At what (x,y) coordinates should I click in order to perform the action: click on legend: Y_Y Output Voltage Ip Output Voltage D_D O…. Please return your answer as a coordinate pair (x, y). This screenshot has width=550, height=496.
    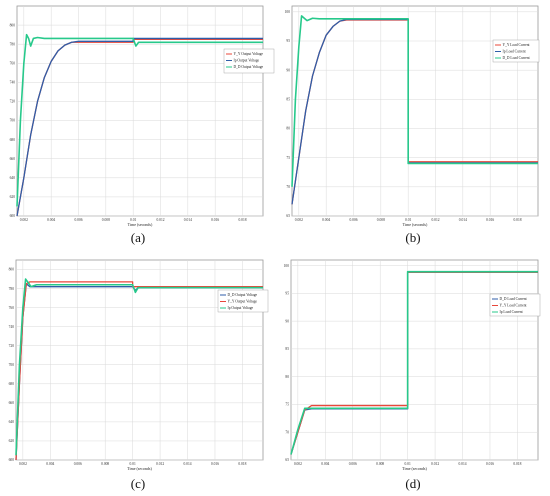
    Looking at the image, I should click on (249, 61).